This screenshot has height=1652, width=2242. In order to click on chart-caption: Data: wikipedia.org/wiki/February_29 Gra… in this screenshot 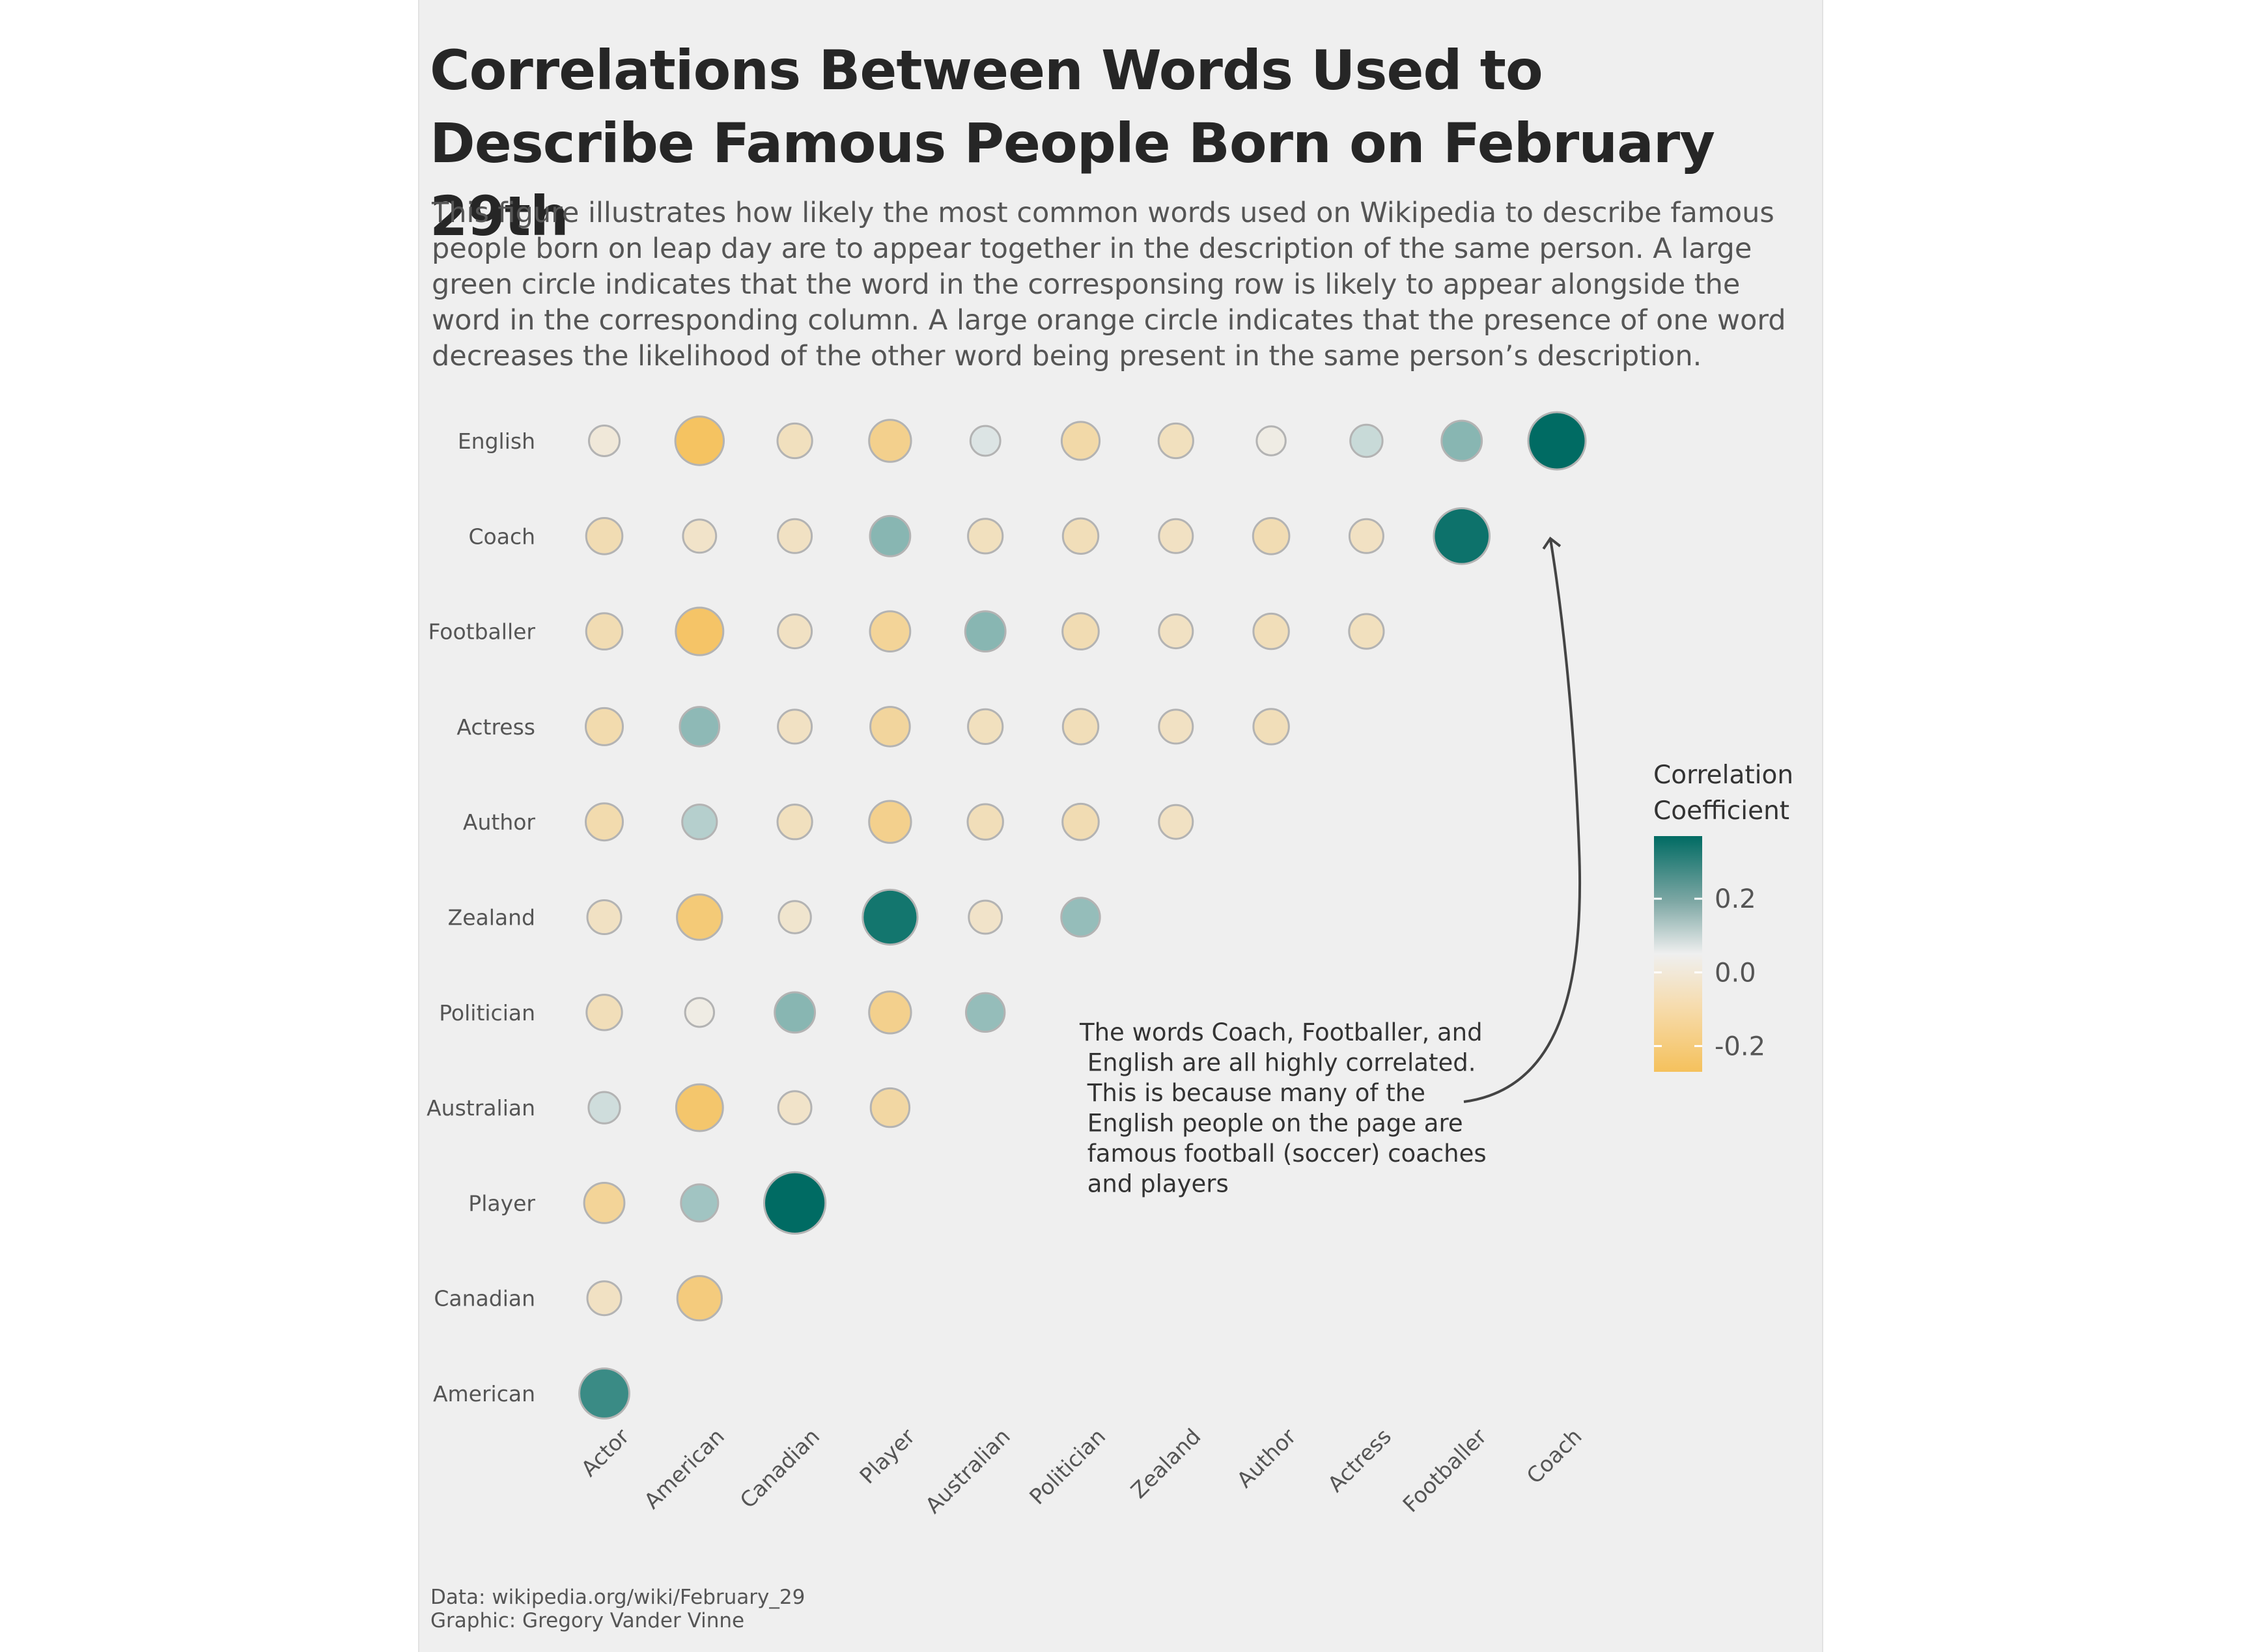, I will do `click(617, 1609)`.